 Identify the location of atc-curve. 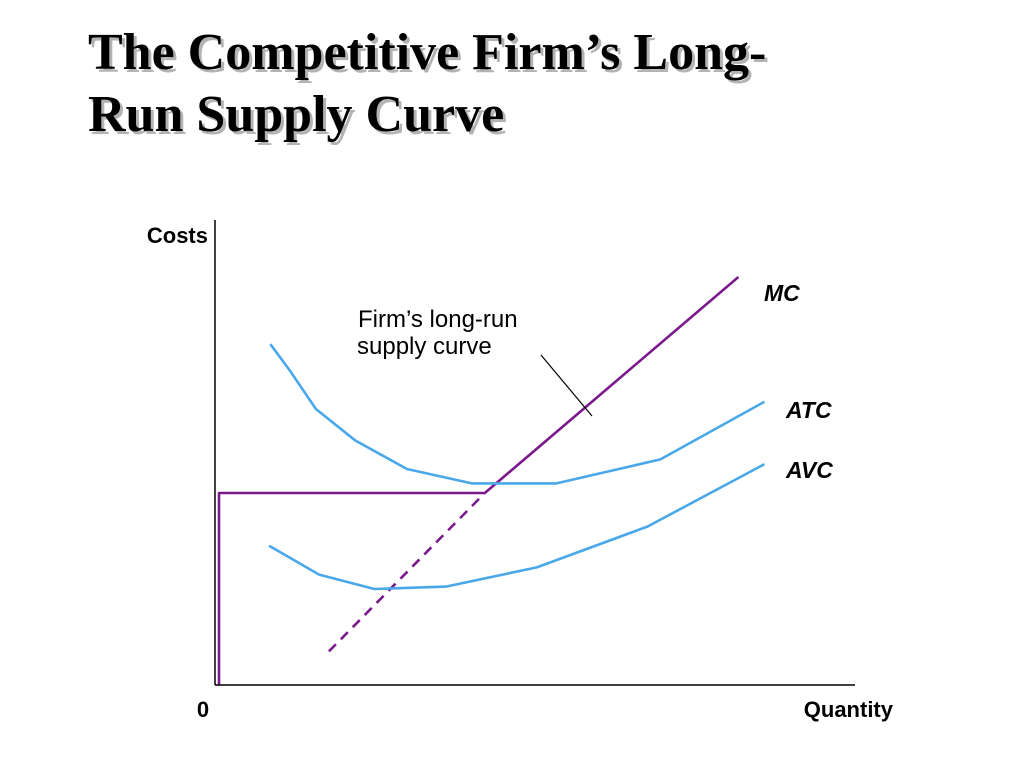
(517, 414).